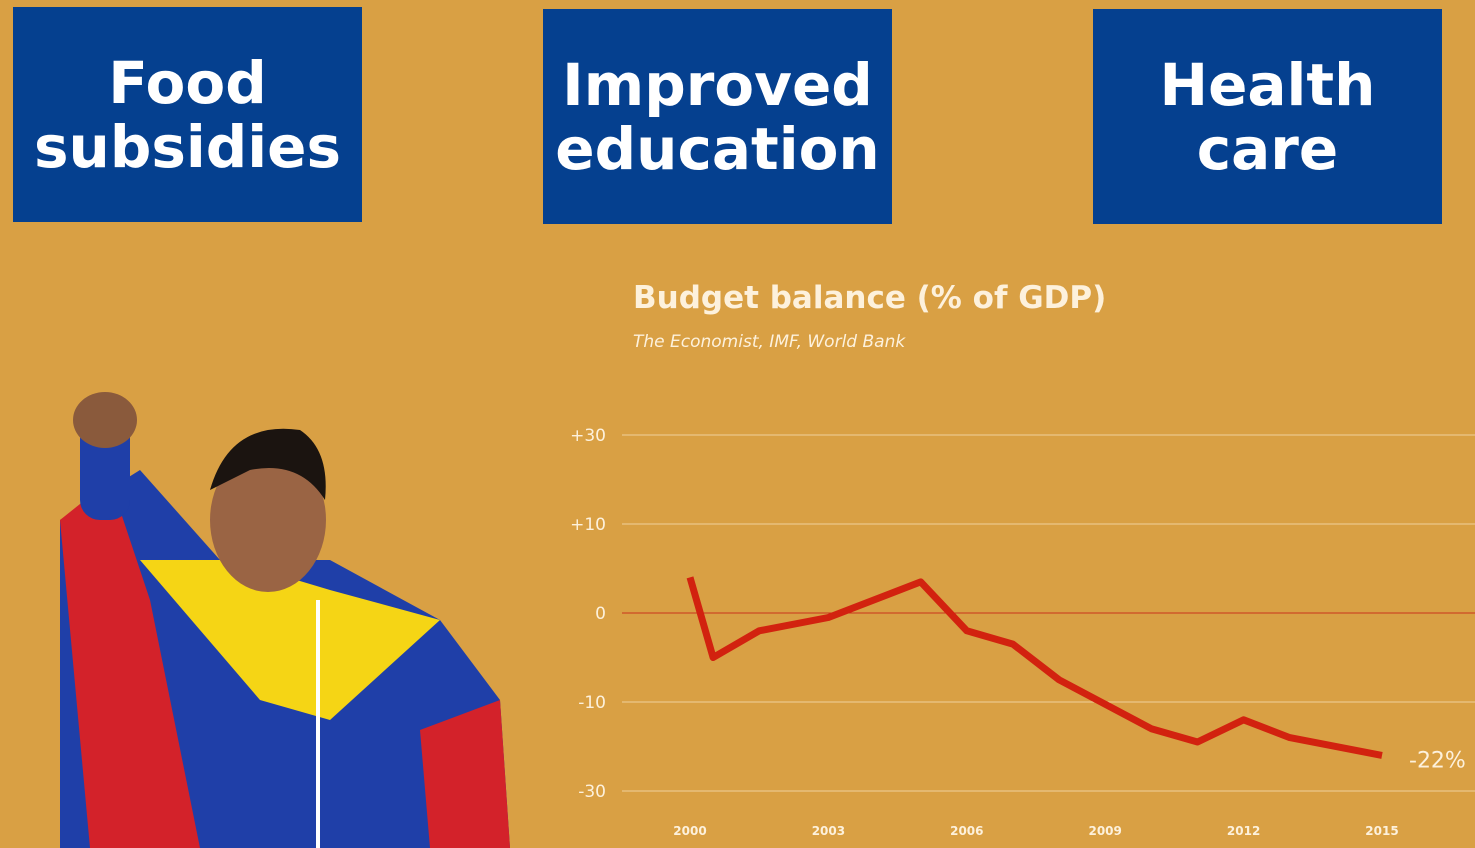  I want to click on y-tick-label: +30, so click(588, 436).